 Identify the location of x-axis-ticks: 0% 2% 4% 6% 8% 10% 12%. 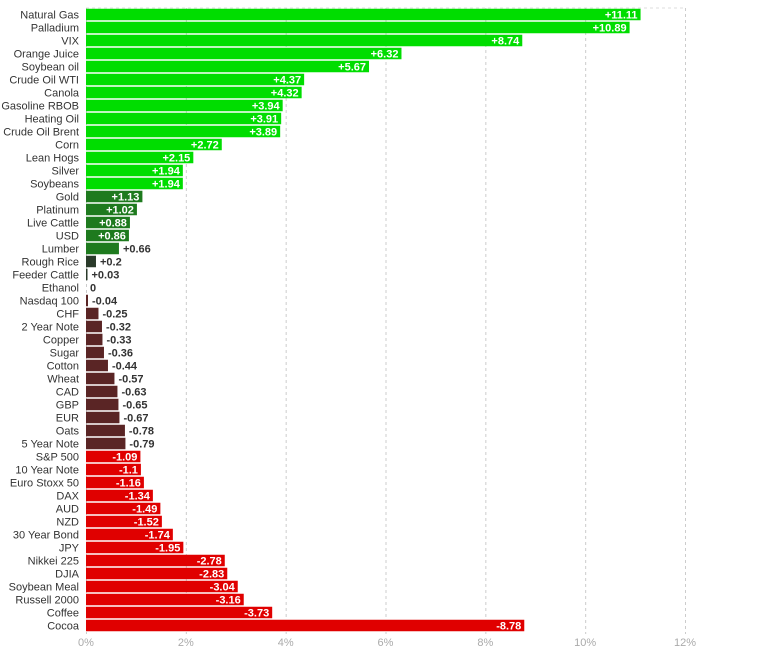
(387, 643).